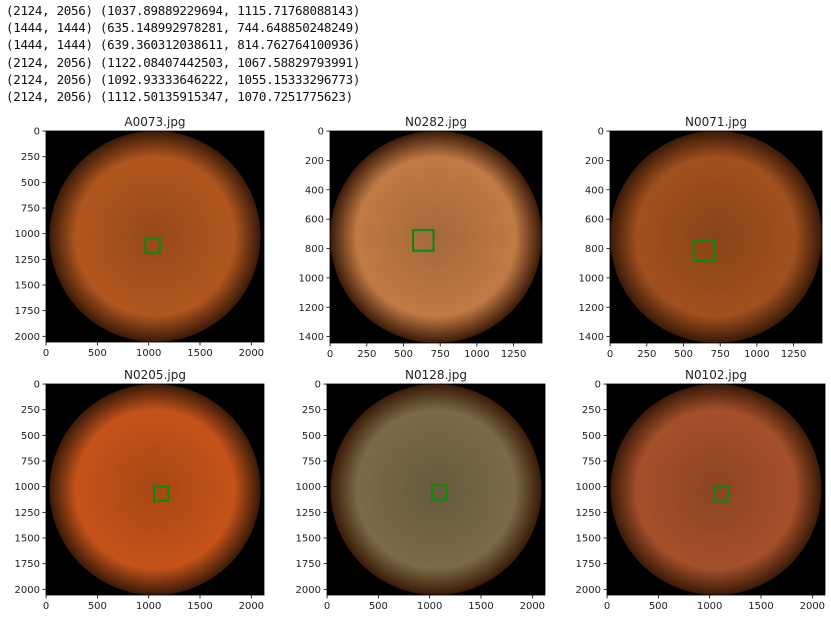 The image size is (831, 620). I want to click on y-tick-label: 800, so click(314, 249).